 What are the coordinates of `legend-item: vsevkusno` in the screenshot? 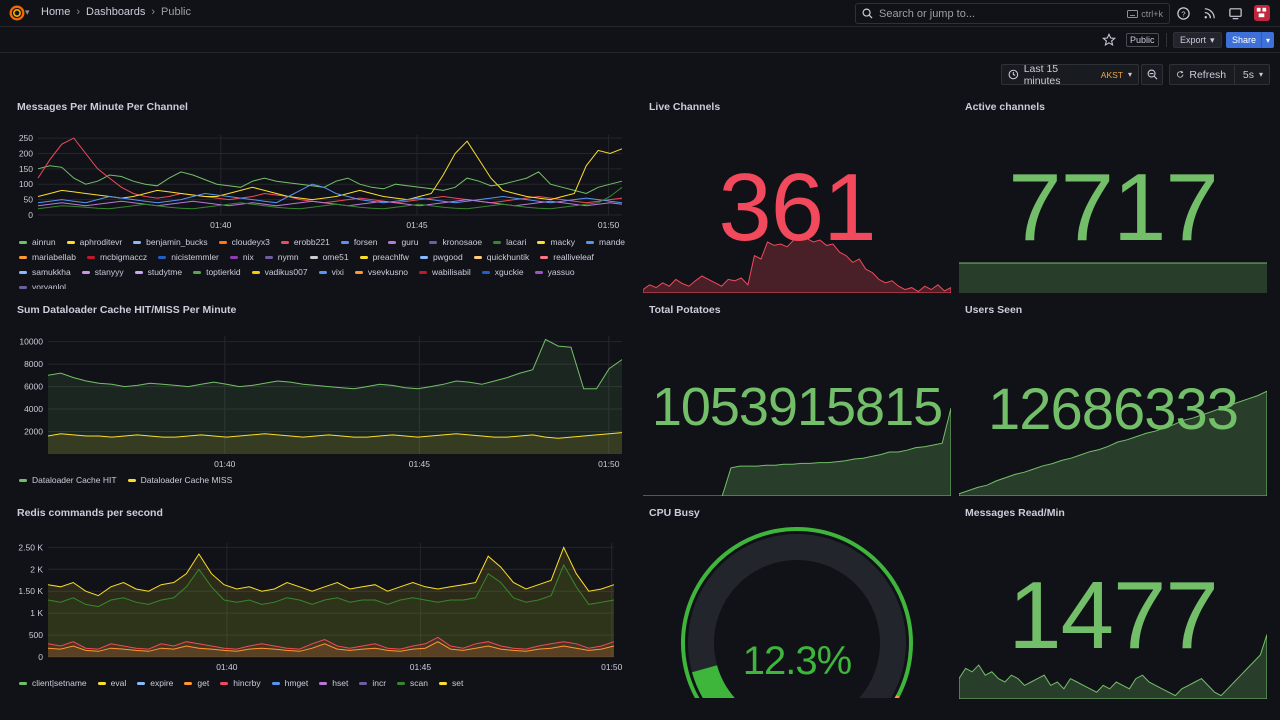 It's located at (381, 272).